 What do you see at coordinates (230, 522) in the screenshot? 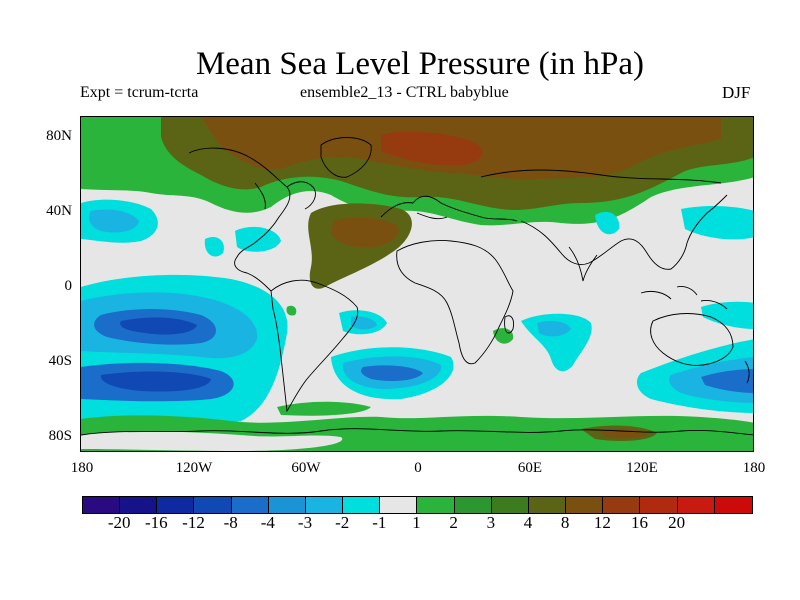
I see `colorbar-label: -8` at bounding box center [230, 522].